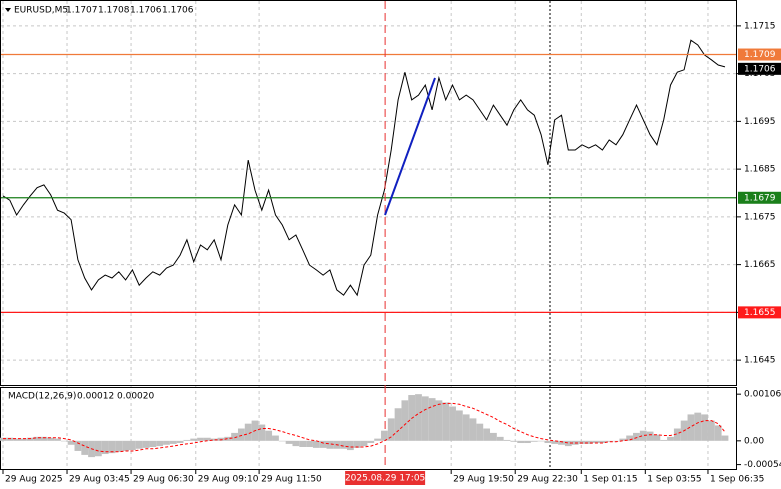  I want to click on y-tick-label: 1.1675, so click(760, 217).